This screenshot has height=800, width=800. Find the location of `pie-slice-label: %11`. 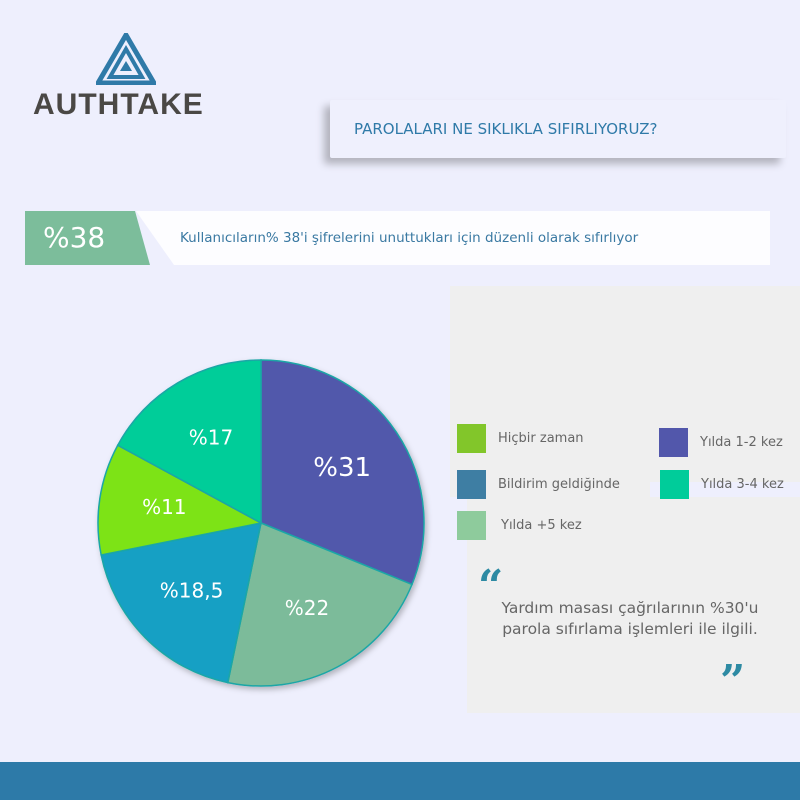

pie-slice-label: %11 is located at coordinates (164, 507).